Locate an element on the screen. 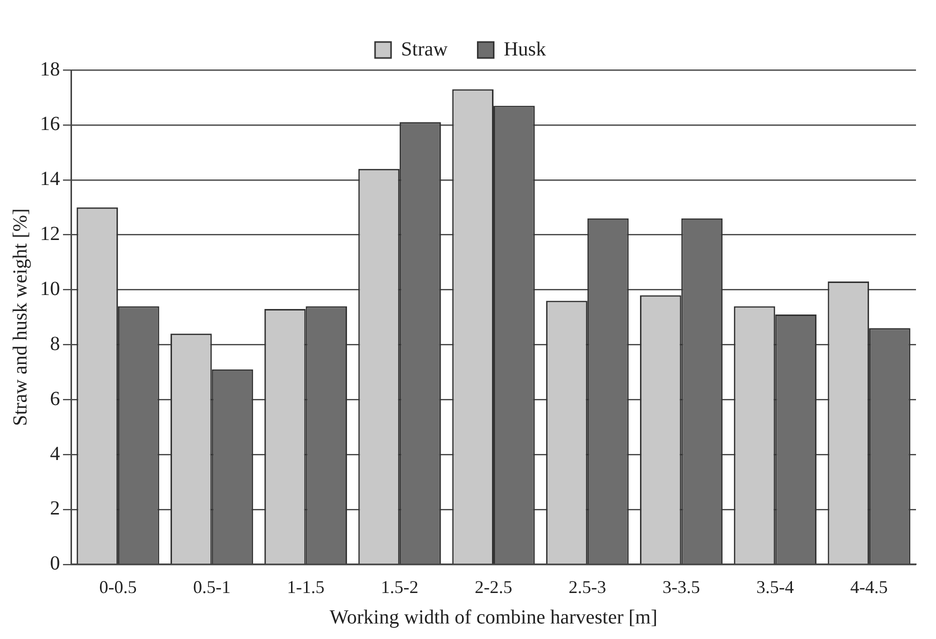 The height and width of the screenshot is (639, 936). x-tick-label: 2-2.5 is located at coordinates (493, 586).